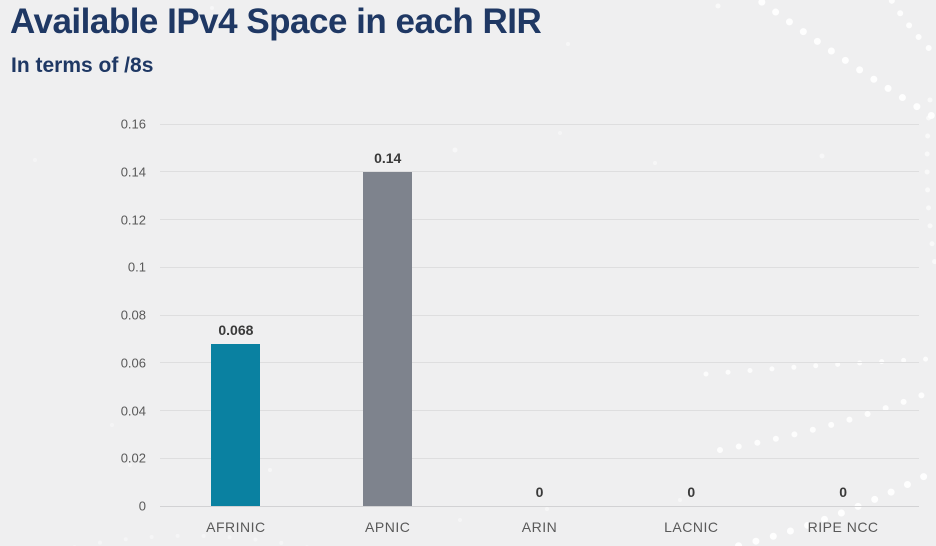 This screenshot has width=936, height=546. I want to click on x-axis-category-label: ARIN, so click(539, 527).